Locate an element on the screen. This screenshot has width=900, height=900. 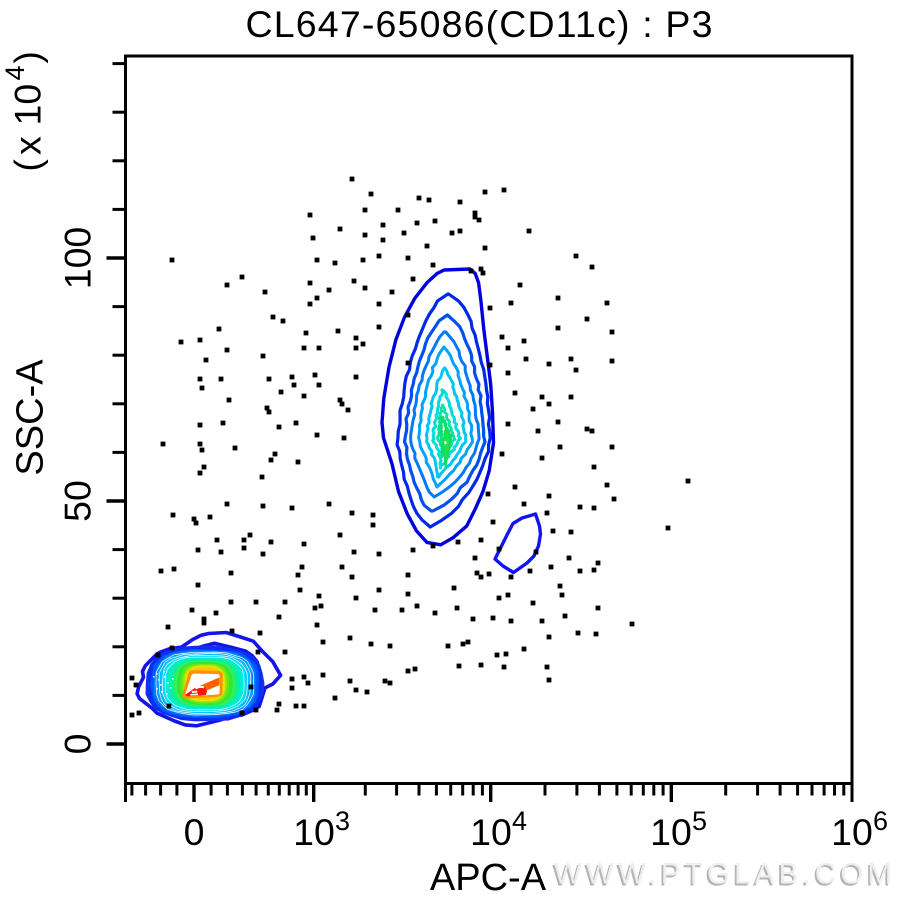
svg-text: 100 is located at coordinates (78, 258).